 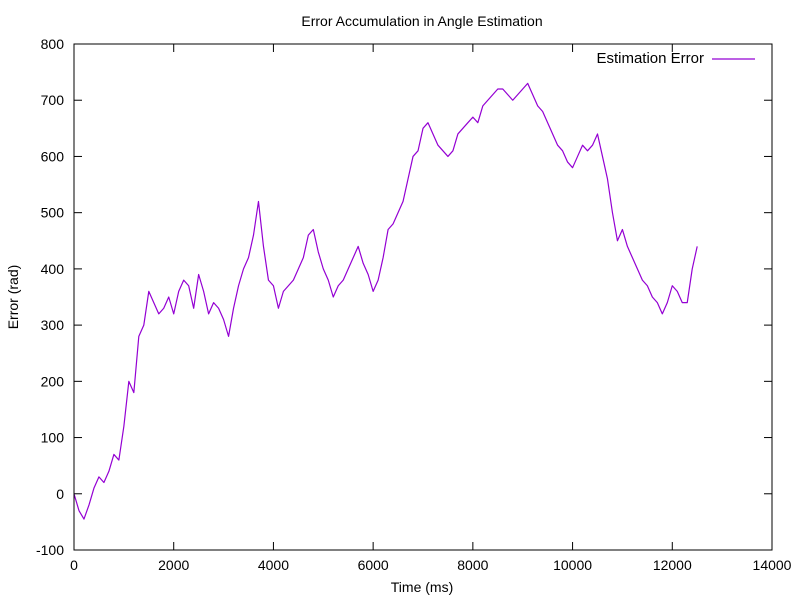 What do you see at coordinates (650, 58) in the screenshot?
I see `legend-label: Estimation Error` at bounding box center [650, 58].